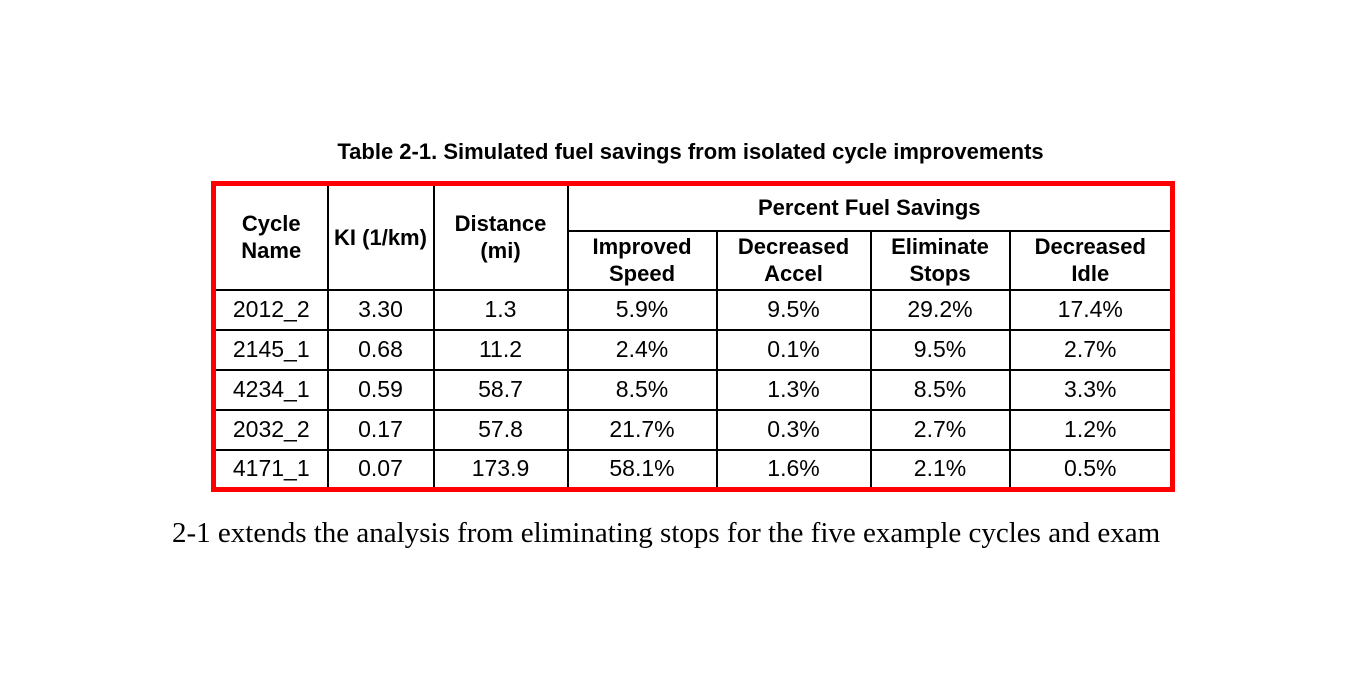 The height and width of the screenshot is (674, 1366). What do you see at coordinates (500, 236) in the screenshot?
I see `column-header-distance: Distance (mi)` at bounding box center [500, 236].